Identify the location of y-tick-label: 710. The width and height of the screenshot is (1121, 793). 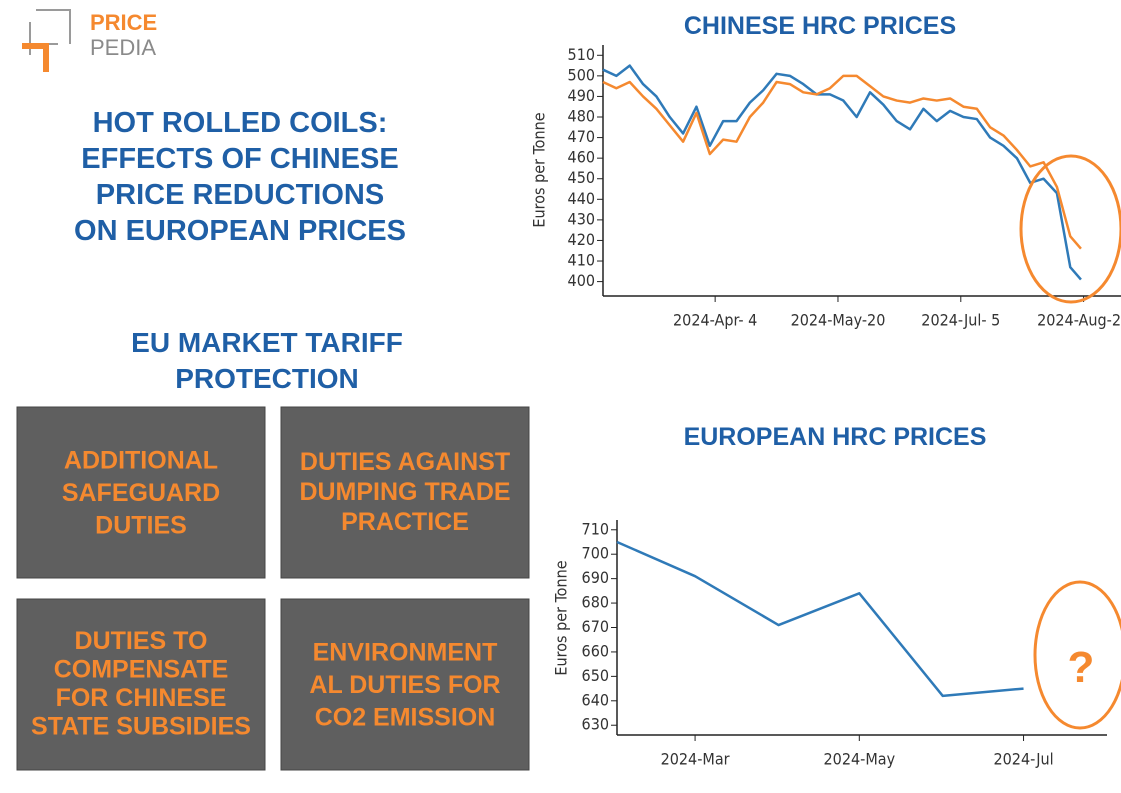
(595, 528).